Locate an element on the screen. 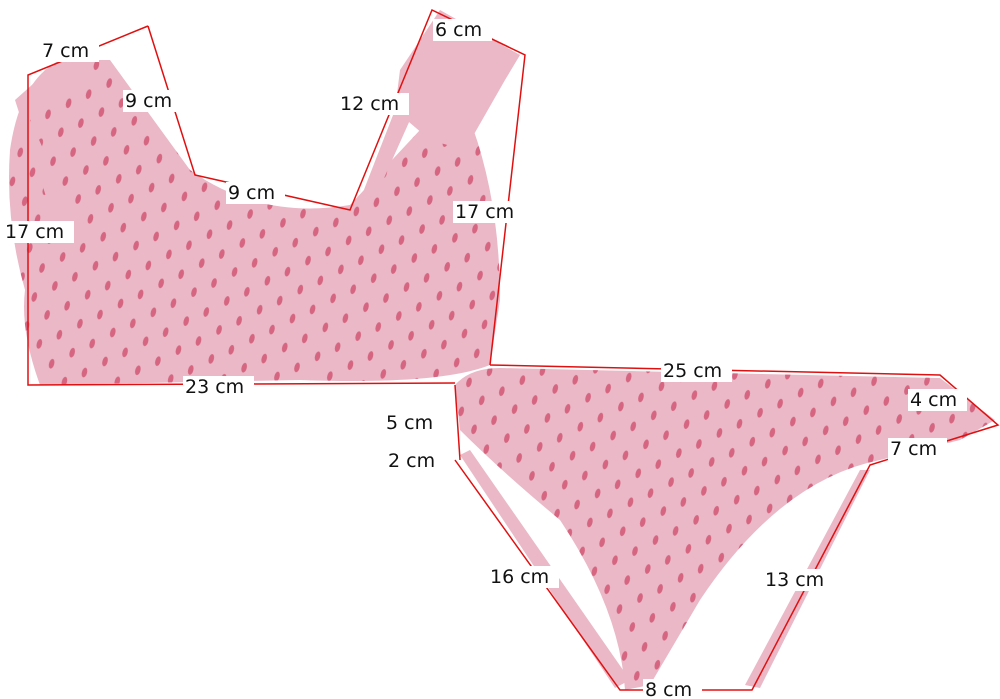 This screenshot has height=699, width=1000. measurement-label-right-strap: 12 cm is located at coordinates (374, 104).